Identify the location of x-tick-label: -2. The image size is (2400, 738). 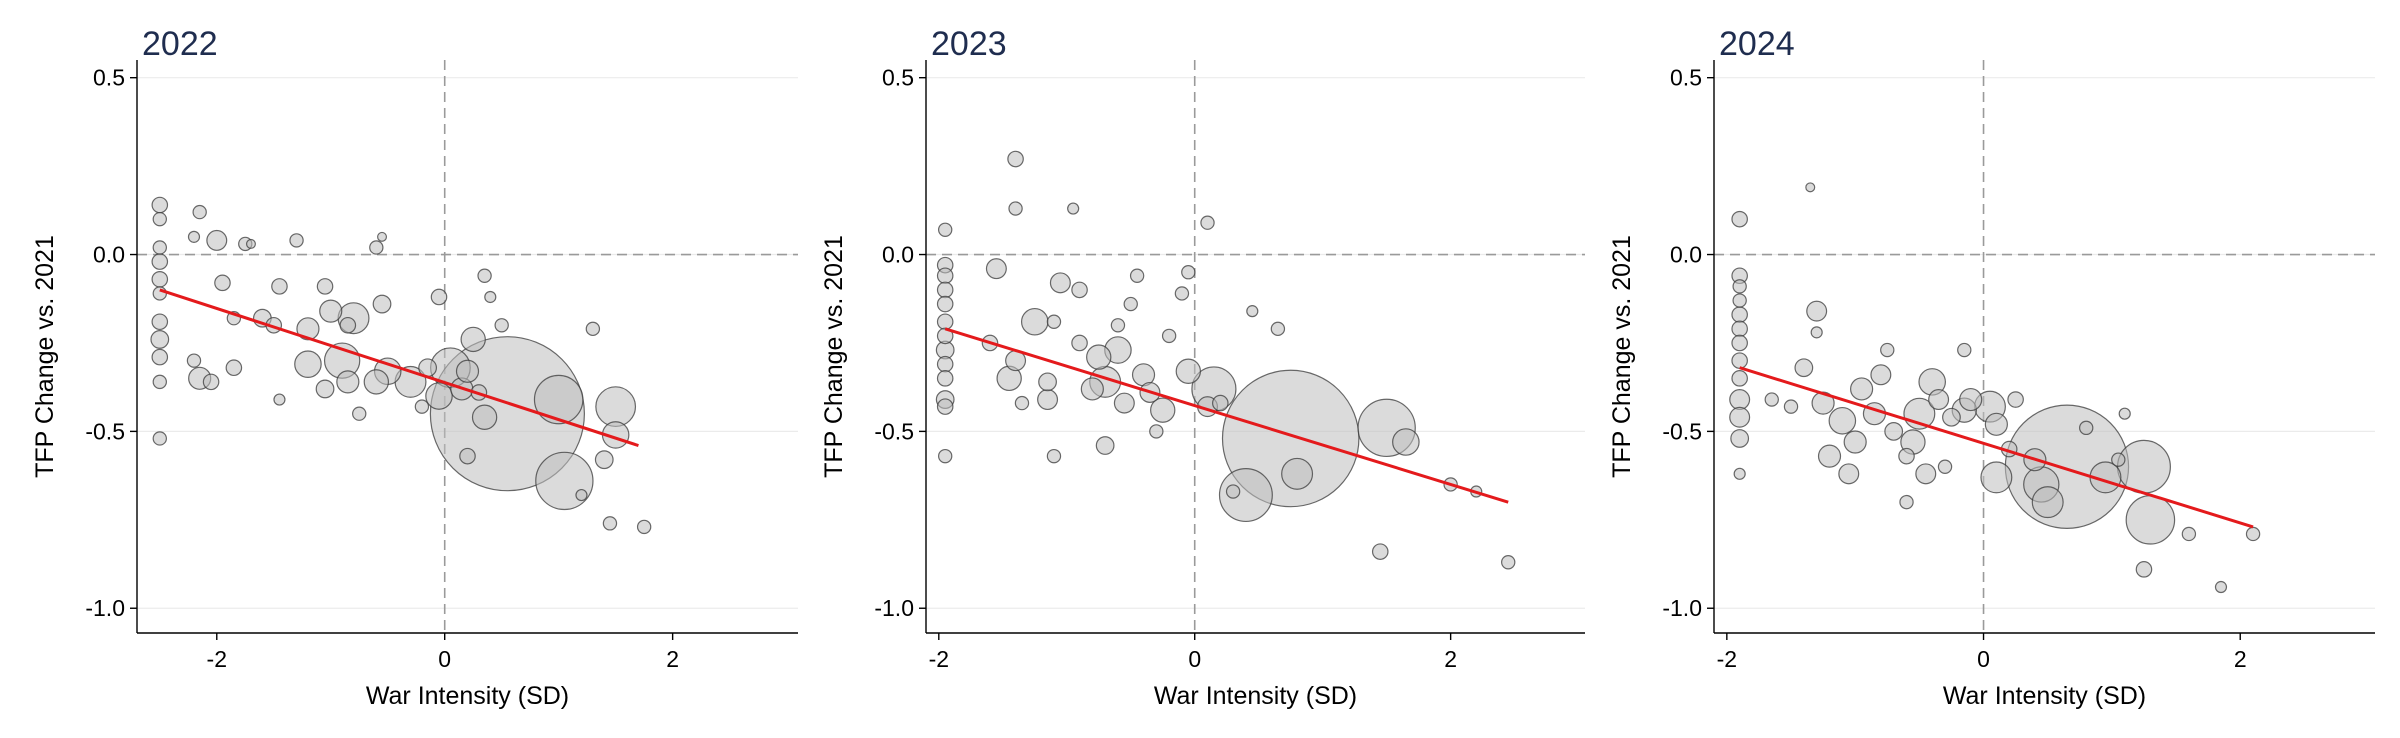
(939, 659).